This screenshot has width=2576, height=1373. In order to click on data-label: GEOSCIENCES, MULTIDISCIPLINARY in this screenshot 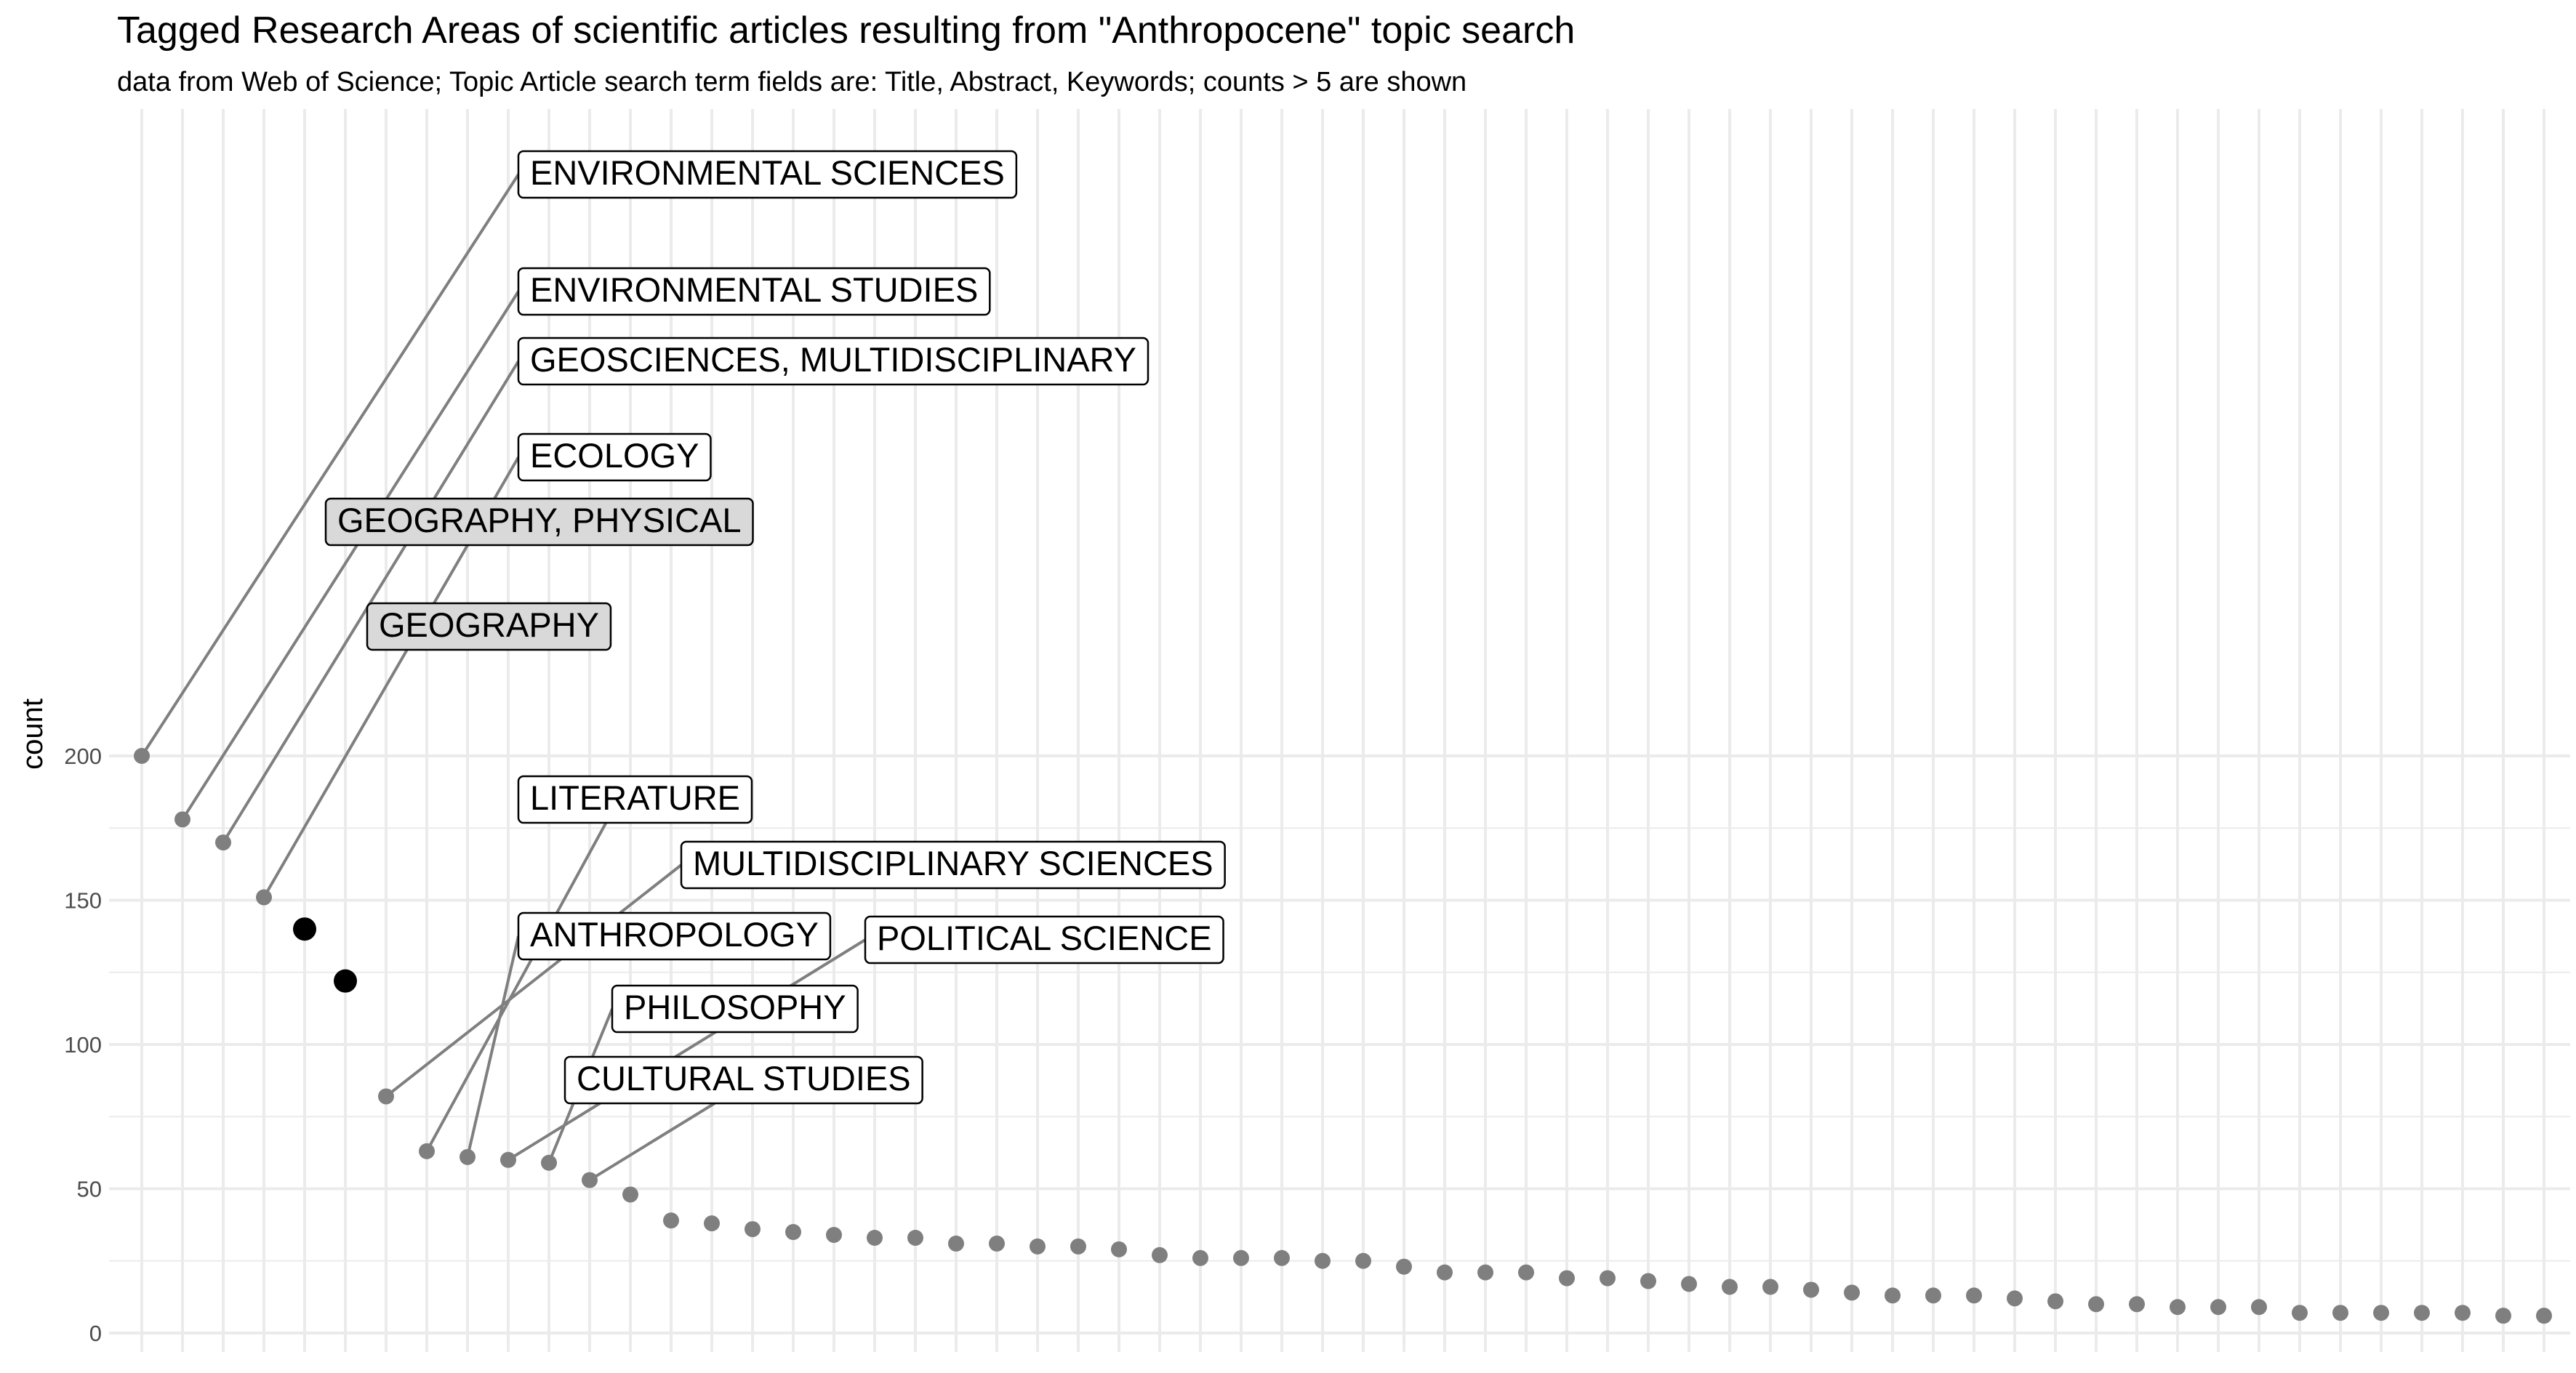, I will do `click(833, 362)`.